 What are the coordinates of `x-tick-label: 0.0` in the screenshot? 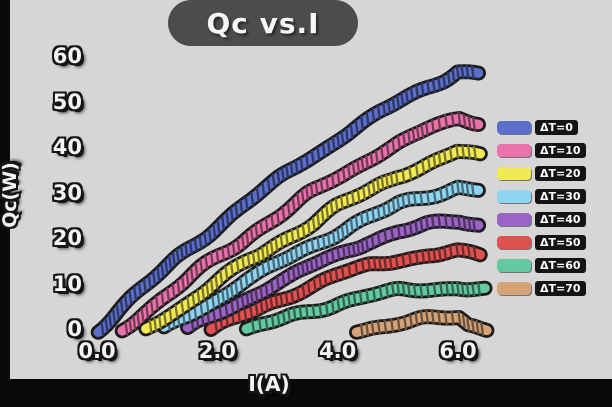 It's located at (97, 351).